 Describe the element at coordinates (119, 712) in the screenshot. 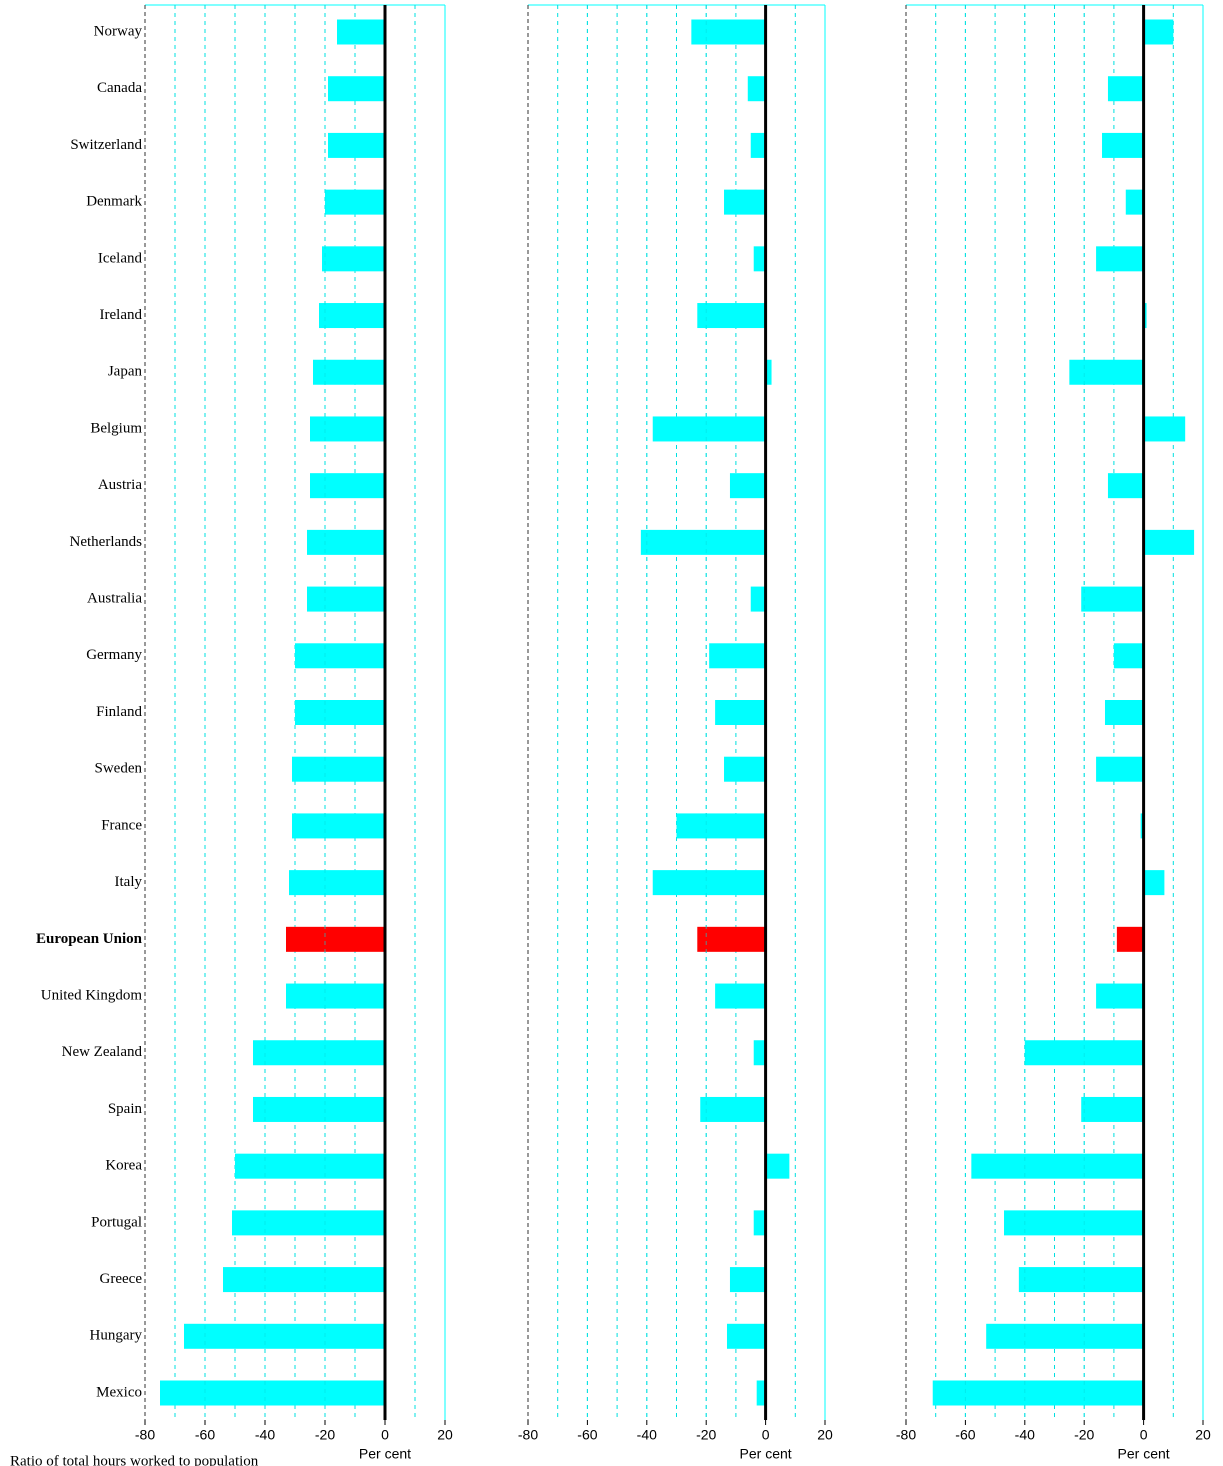

I see `category-label: Finland` at that location.